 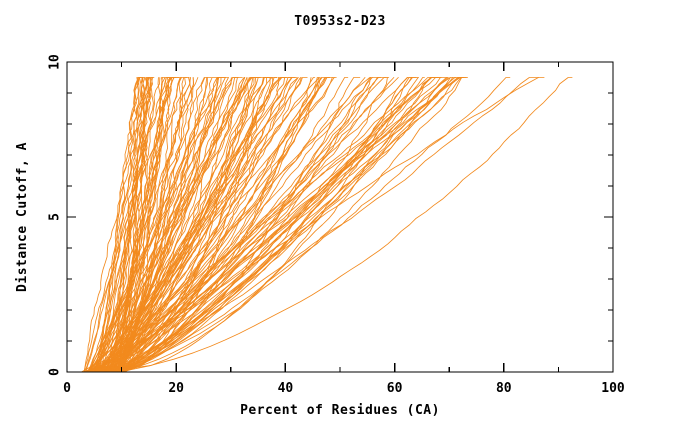 I want to click on y-tick-label: 0, so click(x=55, y=372).